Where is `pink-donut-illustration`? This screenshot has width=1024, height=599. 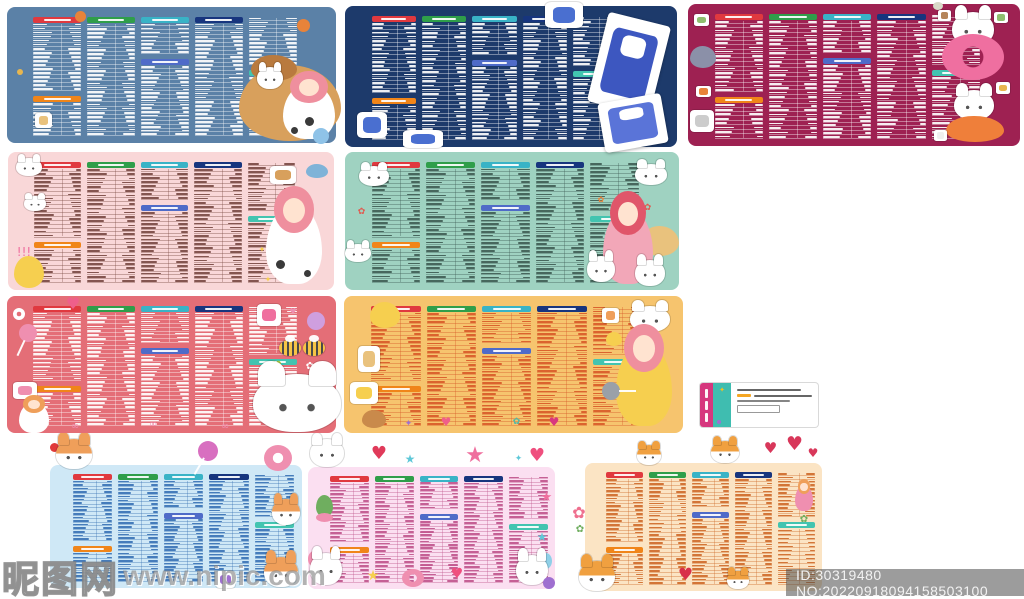
pink-donut-illustration is located at coordinates (278, 458).